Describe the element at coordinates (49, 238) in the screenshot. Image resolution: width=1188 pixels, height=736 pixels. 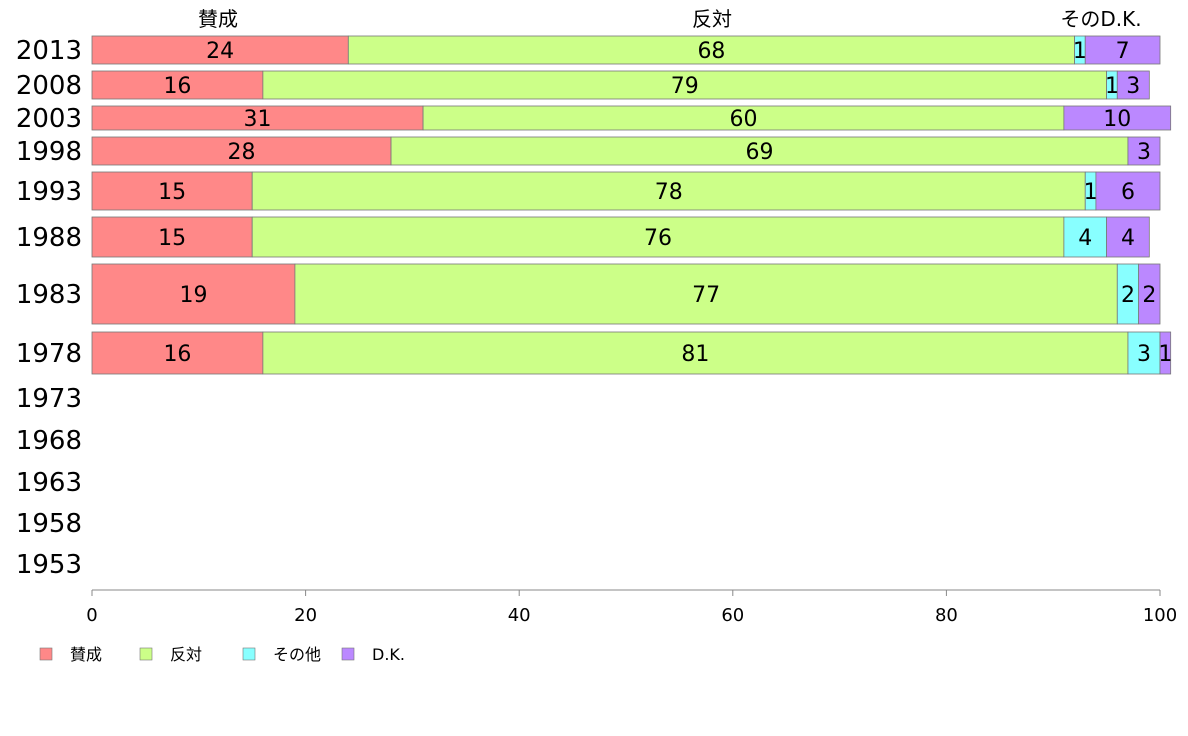
I see `year-label: 1988` at that location.